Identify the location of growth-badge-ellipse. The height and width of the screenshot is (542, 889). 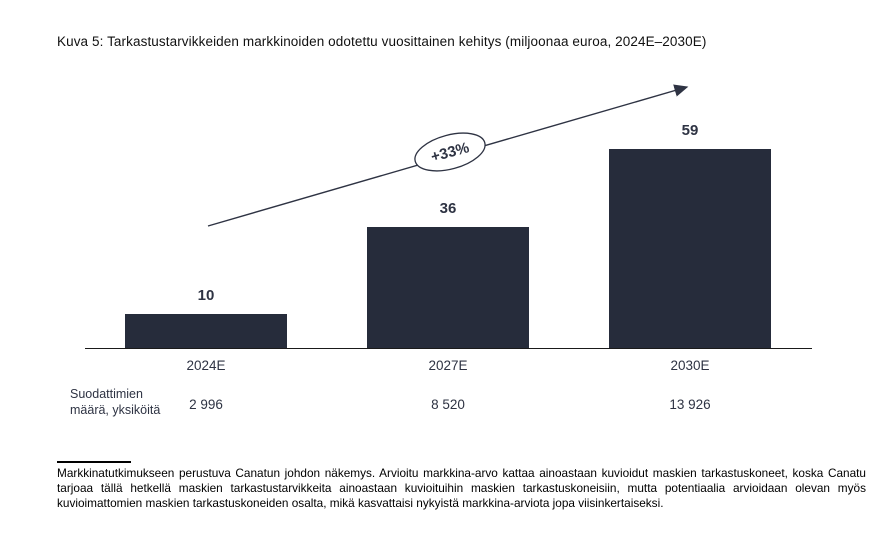
(450, 152).